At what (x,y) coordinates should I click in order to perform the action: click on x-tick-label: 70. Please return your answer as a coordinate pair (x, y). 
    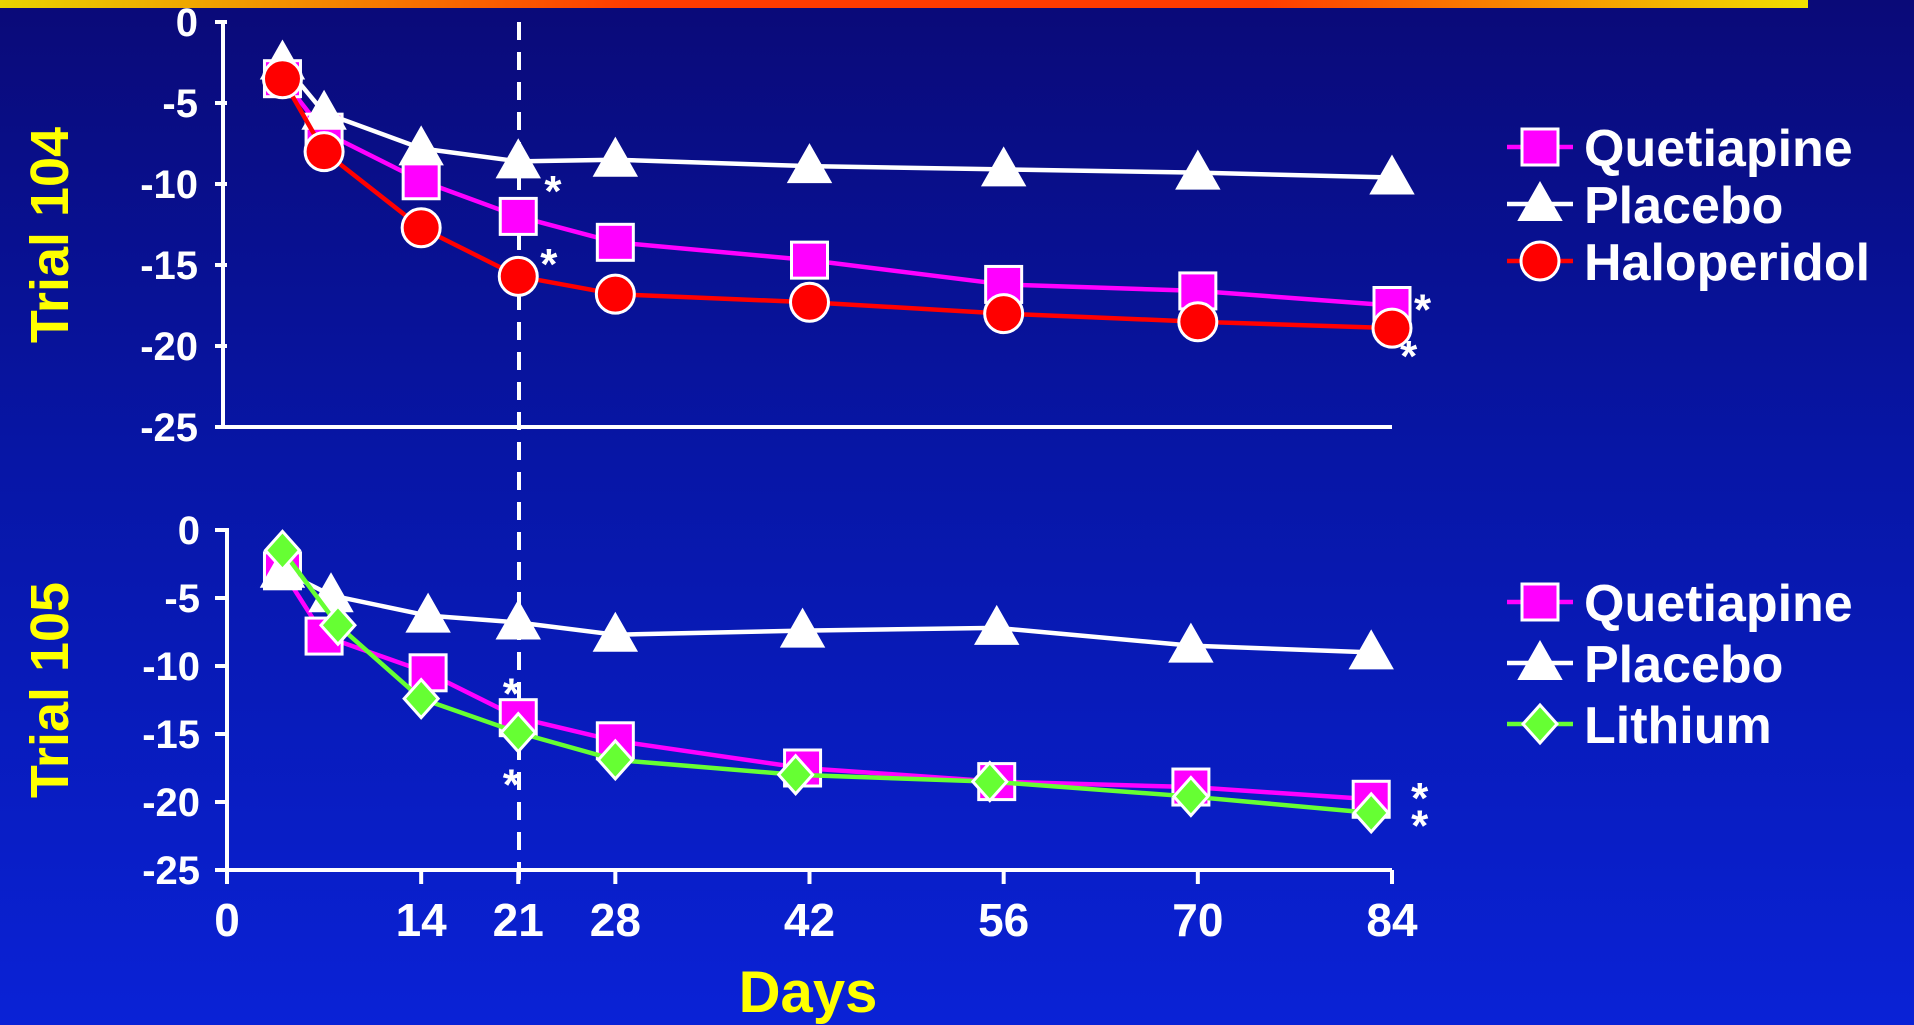
    Looking at the image, I should click on (1197, 920).